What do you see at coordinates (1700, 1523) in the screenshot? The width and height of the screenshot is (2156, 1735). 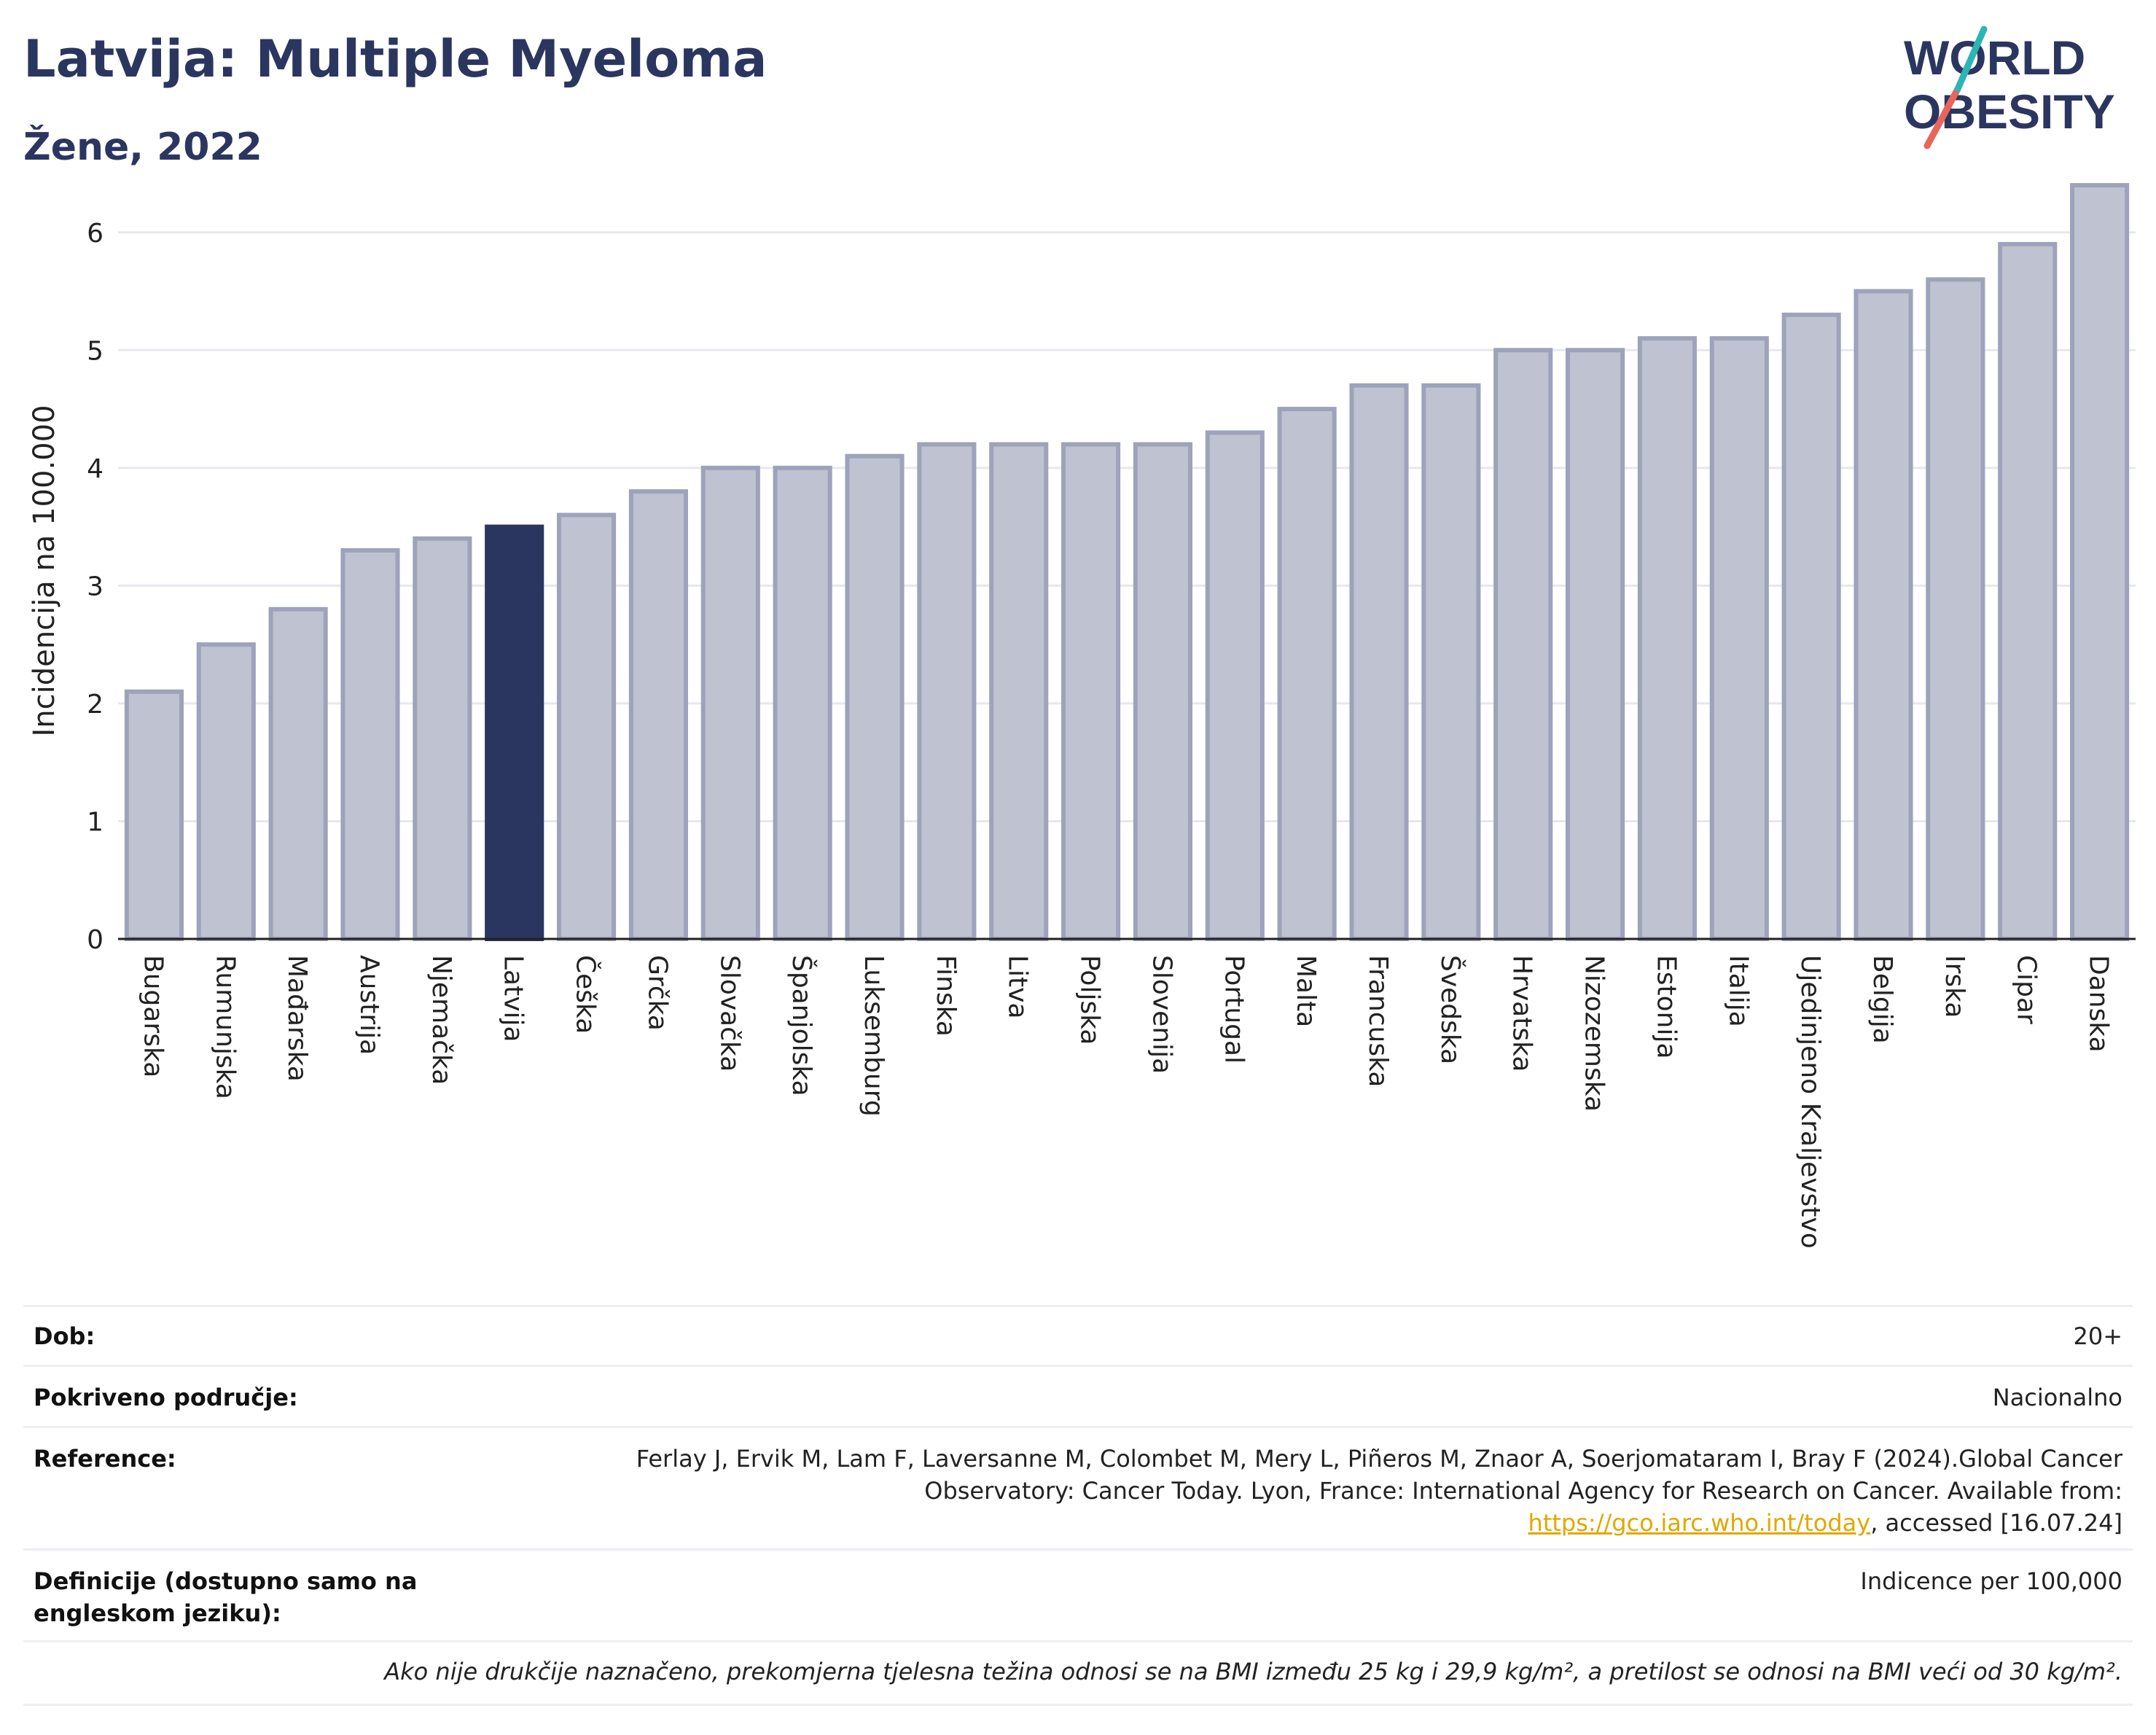 I see `reference-link: https://gco.iarc.who.int/today` at bounding box center [1700, 1523].